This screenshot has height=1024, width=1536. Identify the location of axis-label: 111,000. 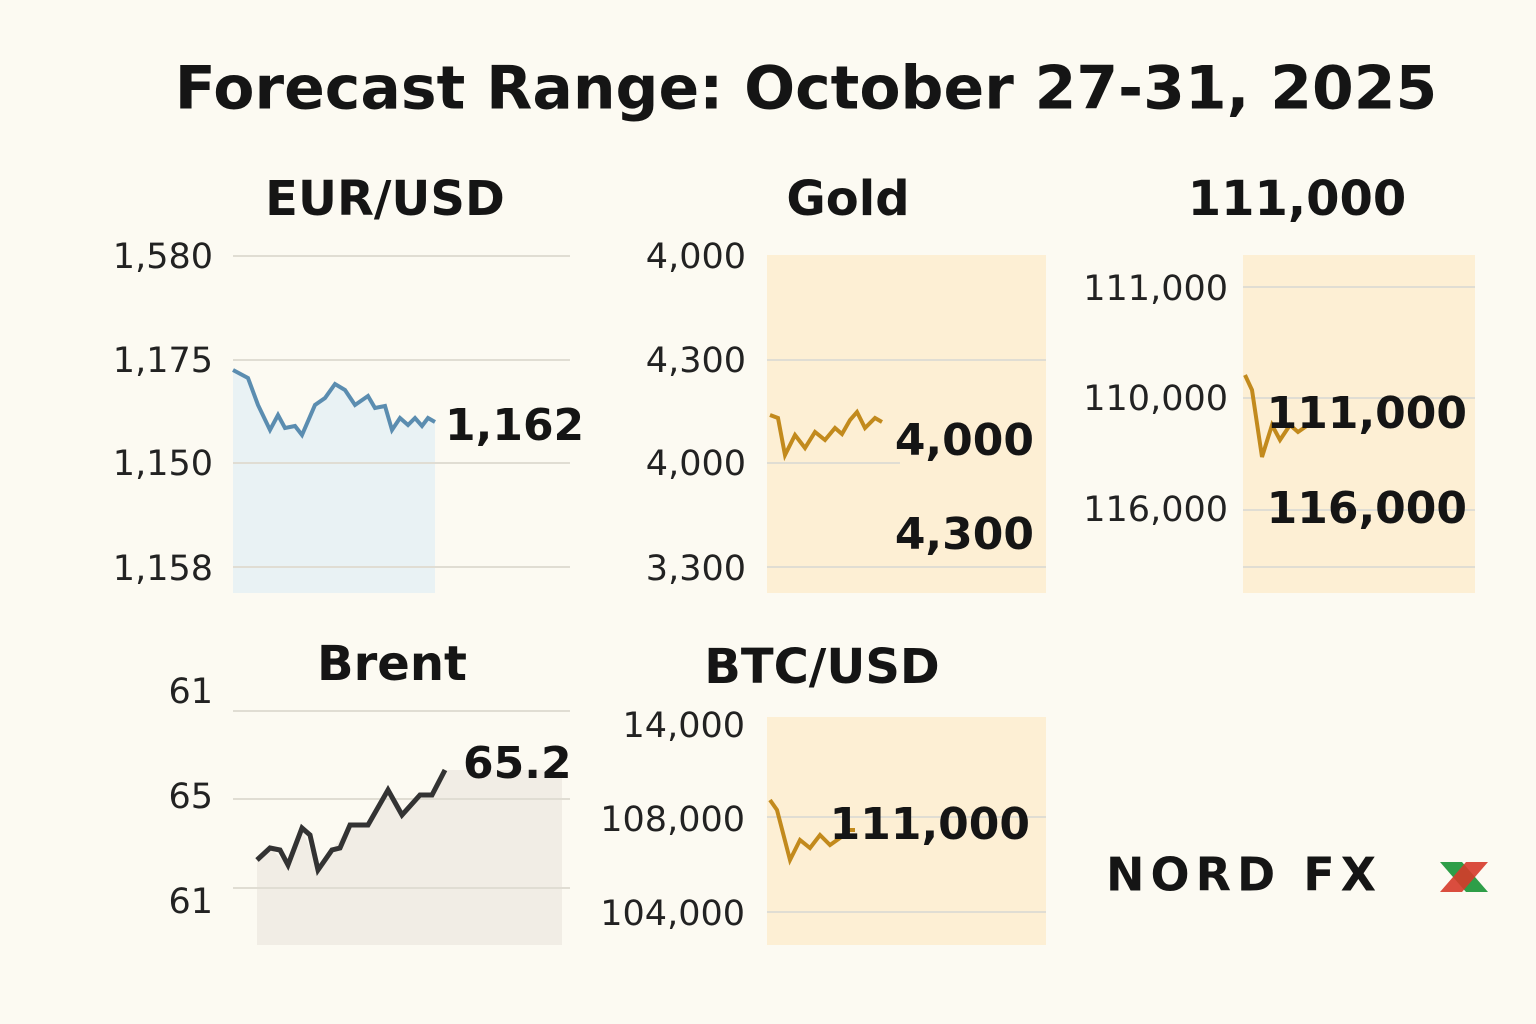
(1155, 289).